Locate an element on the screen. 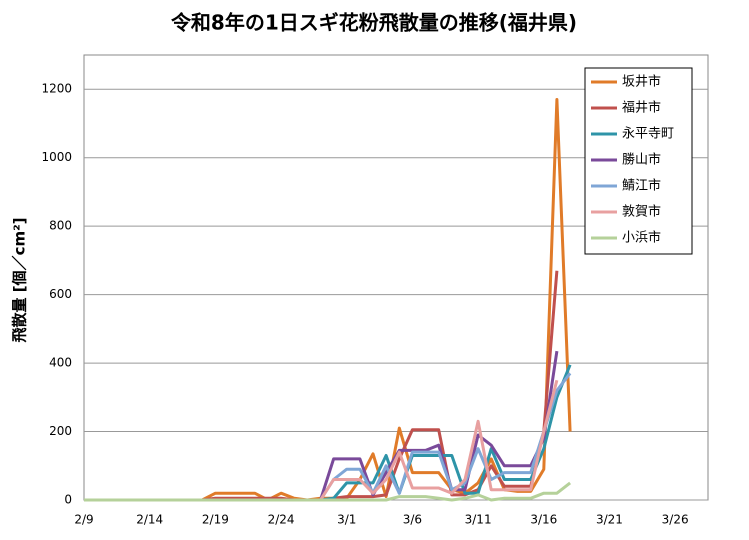  x-tick-label: 2/24 is located at coordinates (281, 520).